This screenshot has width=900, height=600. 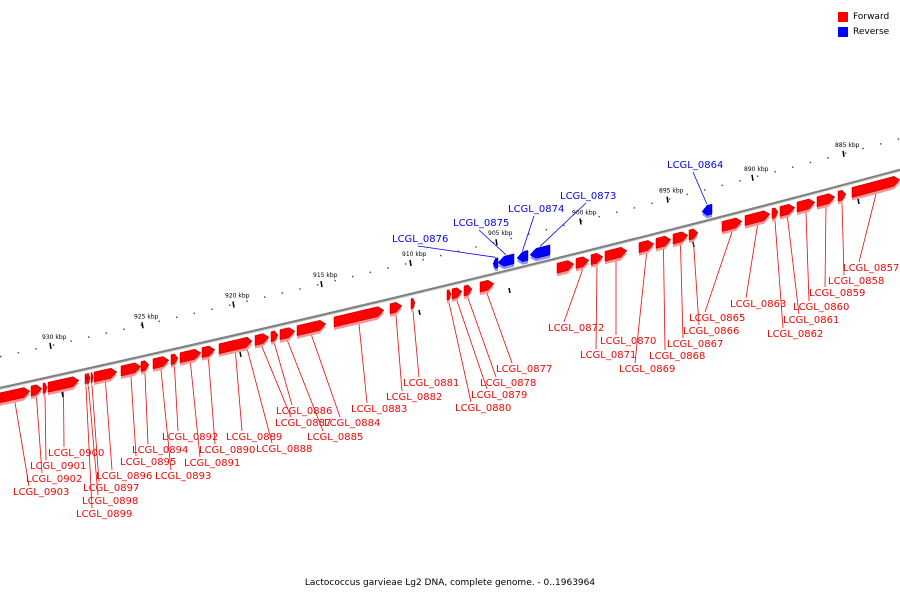 I want to click on gene-label: LCGL_0881, so click(x=431, y=383).